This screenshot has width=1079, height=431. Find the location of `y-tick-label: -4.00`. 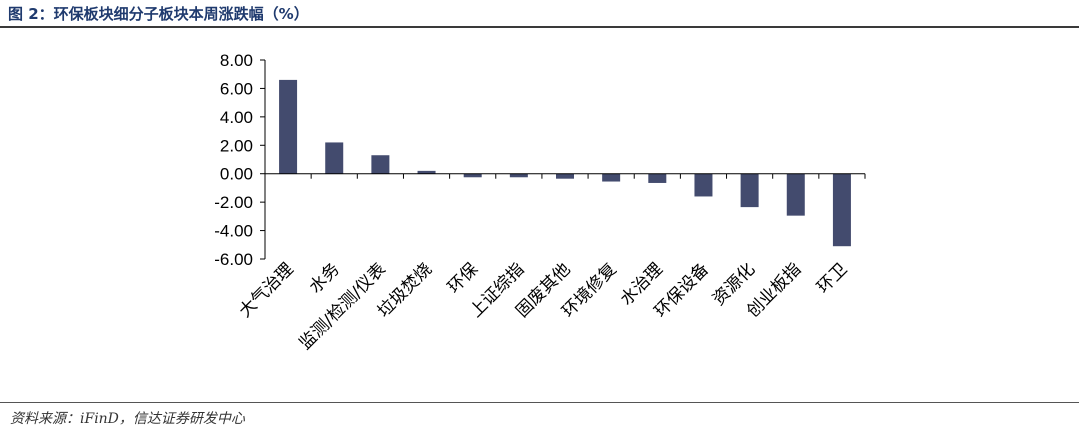

y-tick-label: -4.00 is located at coordinates (233, 231).